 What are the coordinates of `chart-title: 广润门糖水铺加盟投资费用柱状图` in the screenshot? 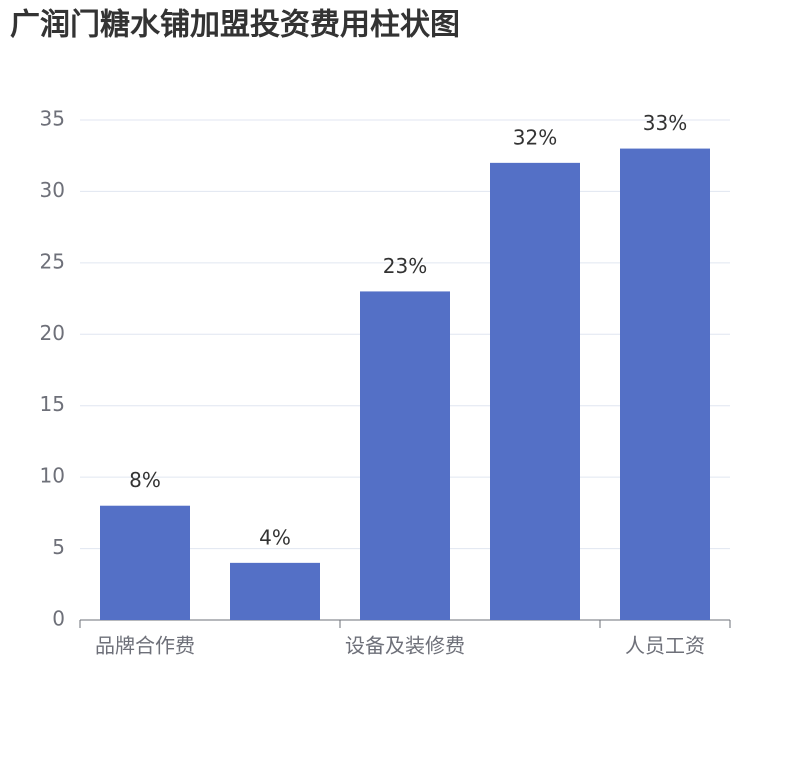 It's located at (235, 25).